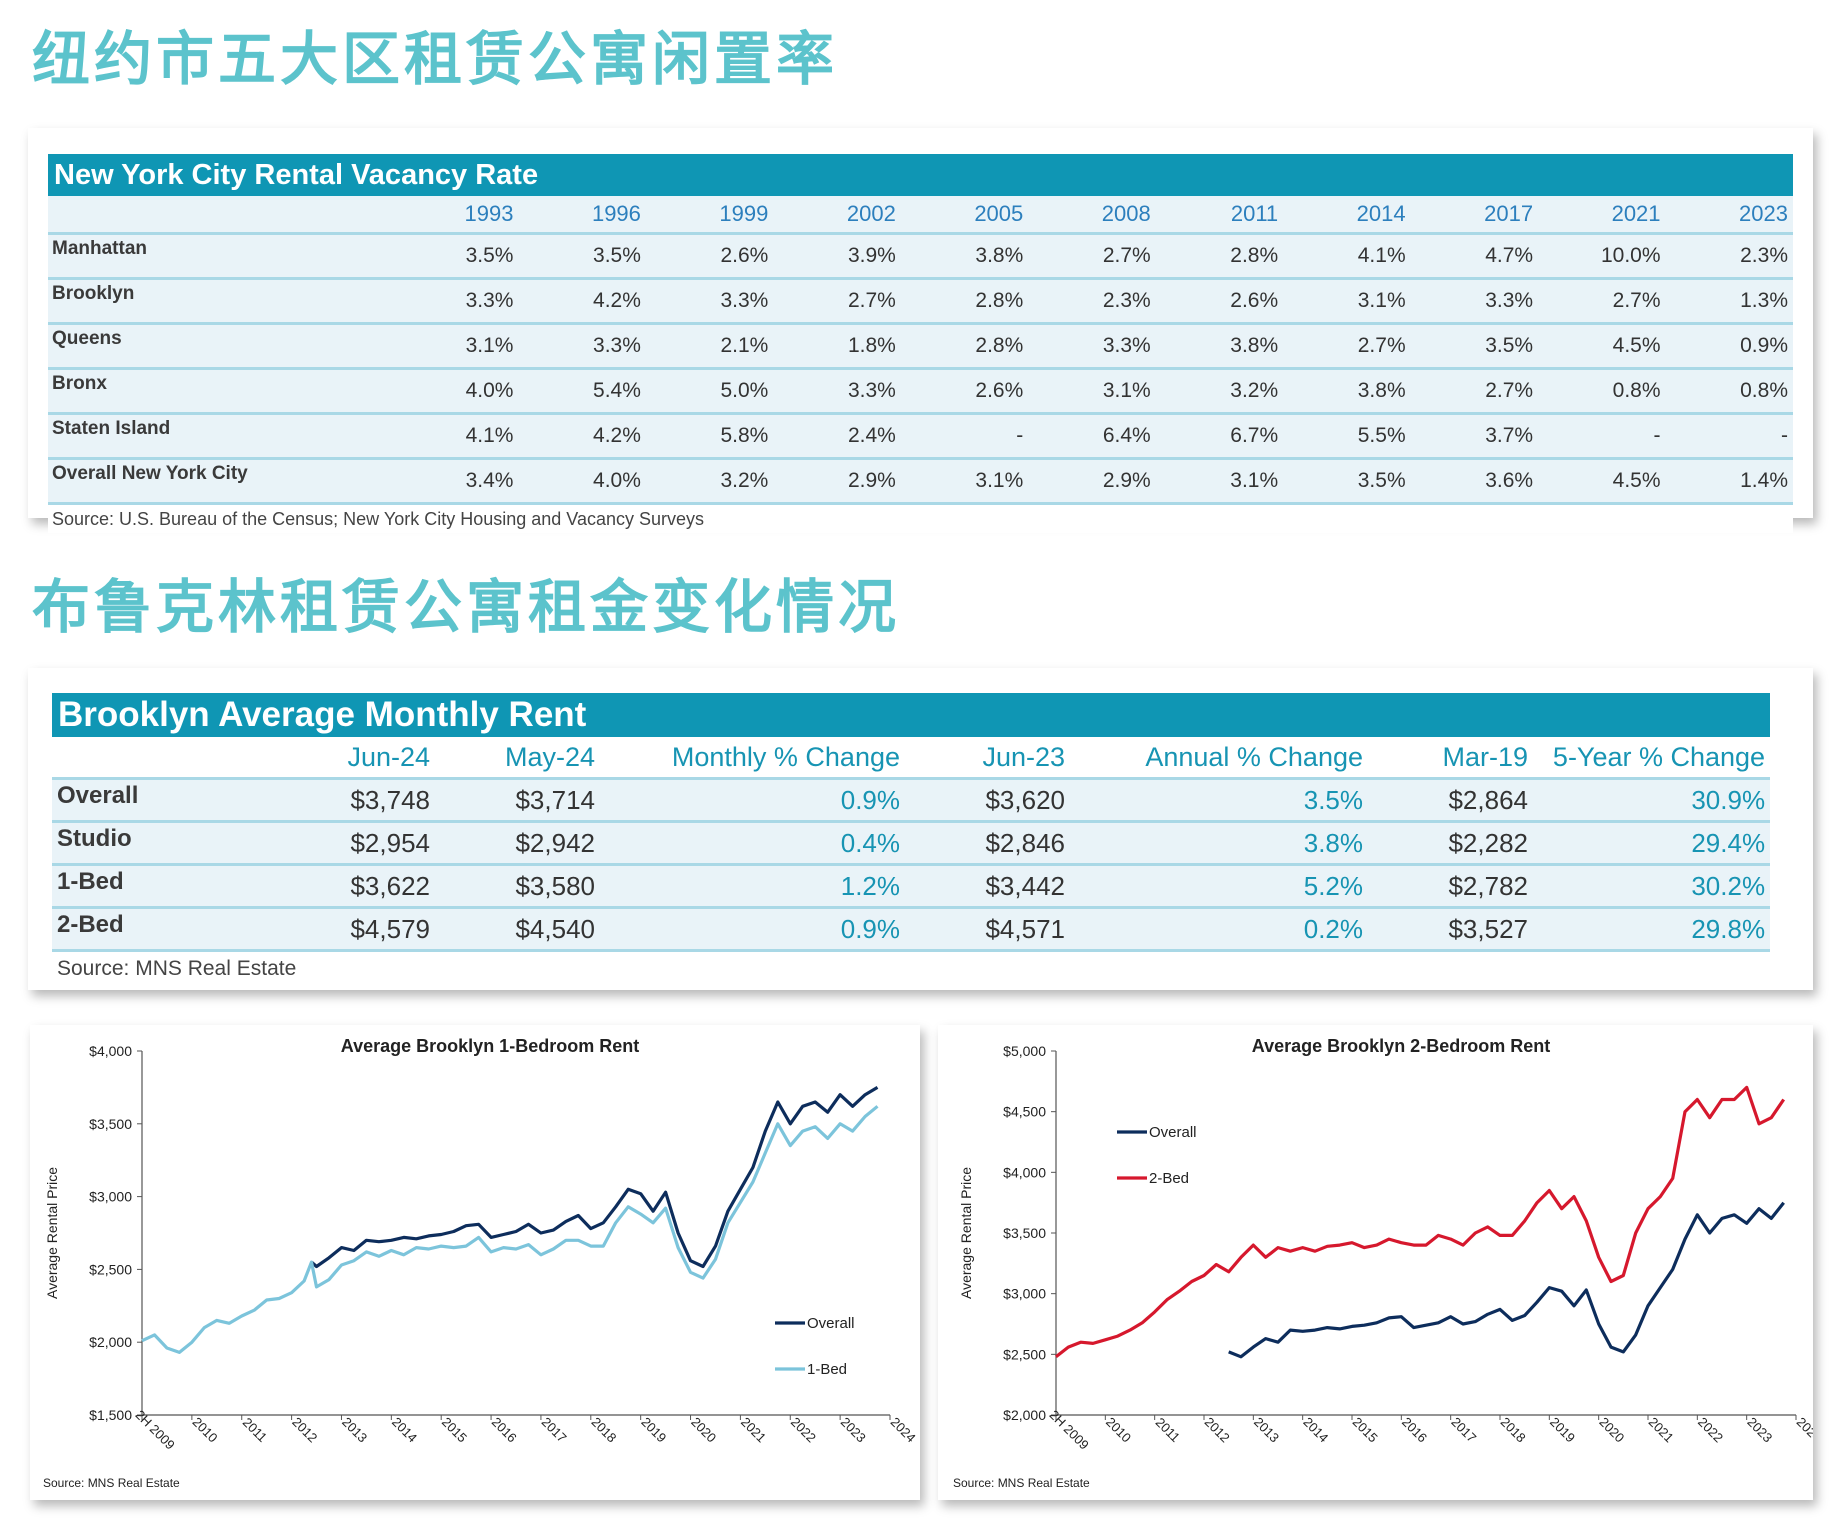 The height and width of the screenshot is (1530, 1841). What do you see at coordinates (332, 758) in the screenshot?
I see `column-header: Jun-24` at bounding box center [332, 758].